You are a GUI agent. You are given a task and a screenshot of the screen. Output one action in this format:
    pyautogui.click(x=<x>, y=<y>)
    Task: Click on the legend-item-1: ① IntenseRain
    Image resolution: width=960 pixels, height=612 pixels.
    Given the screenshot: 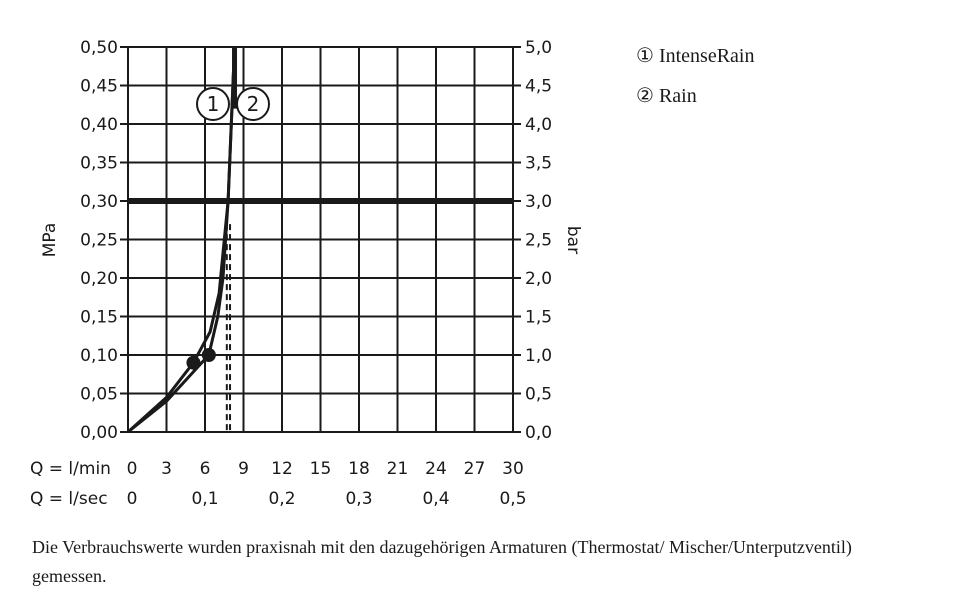 What is the action you would take?
    pyautogui.click(x=695, y=55)
    